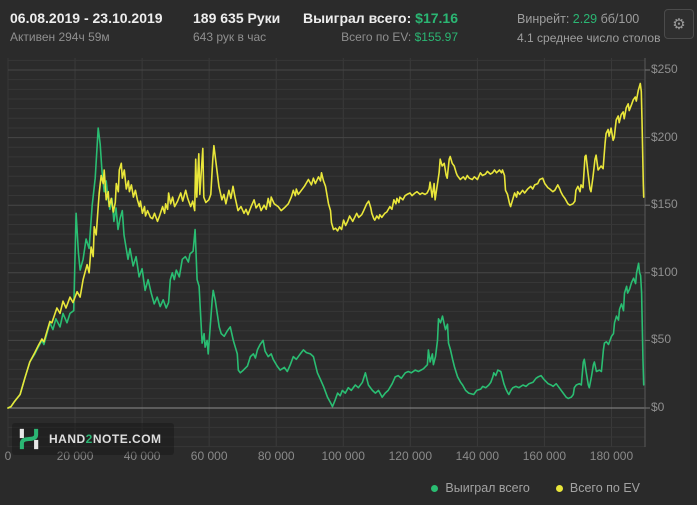 This screenshot has height=509, width=700. I want to click on winrate-label: Винрейт:, so click(545, 19).